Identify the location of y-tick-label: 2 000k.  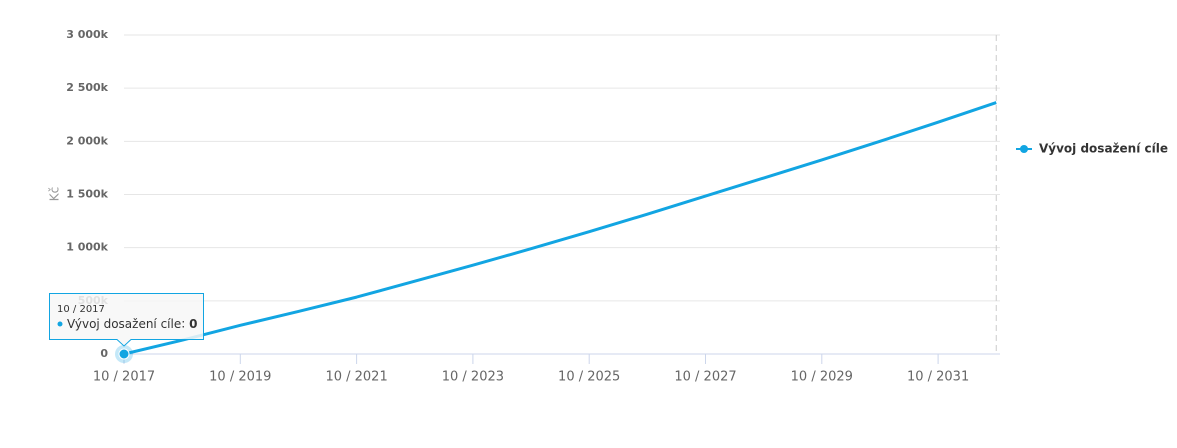
(87, 140).